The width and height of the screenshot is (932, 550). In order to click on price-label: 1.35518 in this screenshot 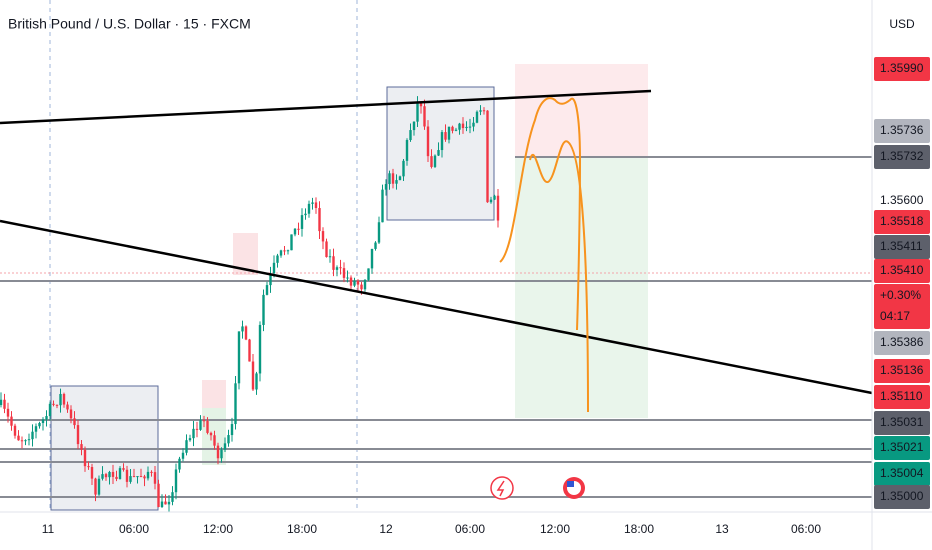, I will do `click(902, 221)`.